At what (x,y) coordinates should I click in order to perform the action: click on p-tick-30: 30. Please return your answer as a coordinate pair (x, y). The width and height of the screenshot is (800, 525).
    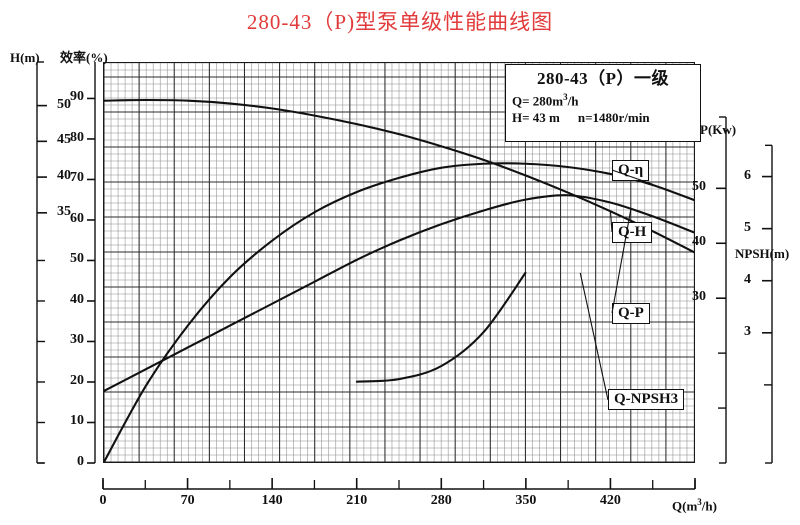
    Looking at the image, I should click on (699, 297).